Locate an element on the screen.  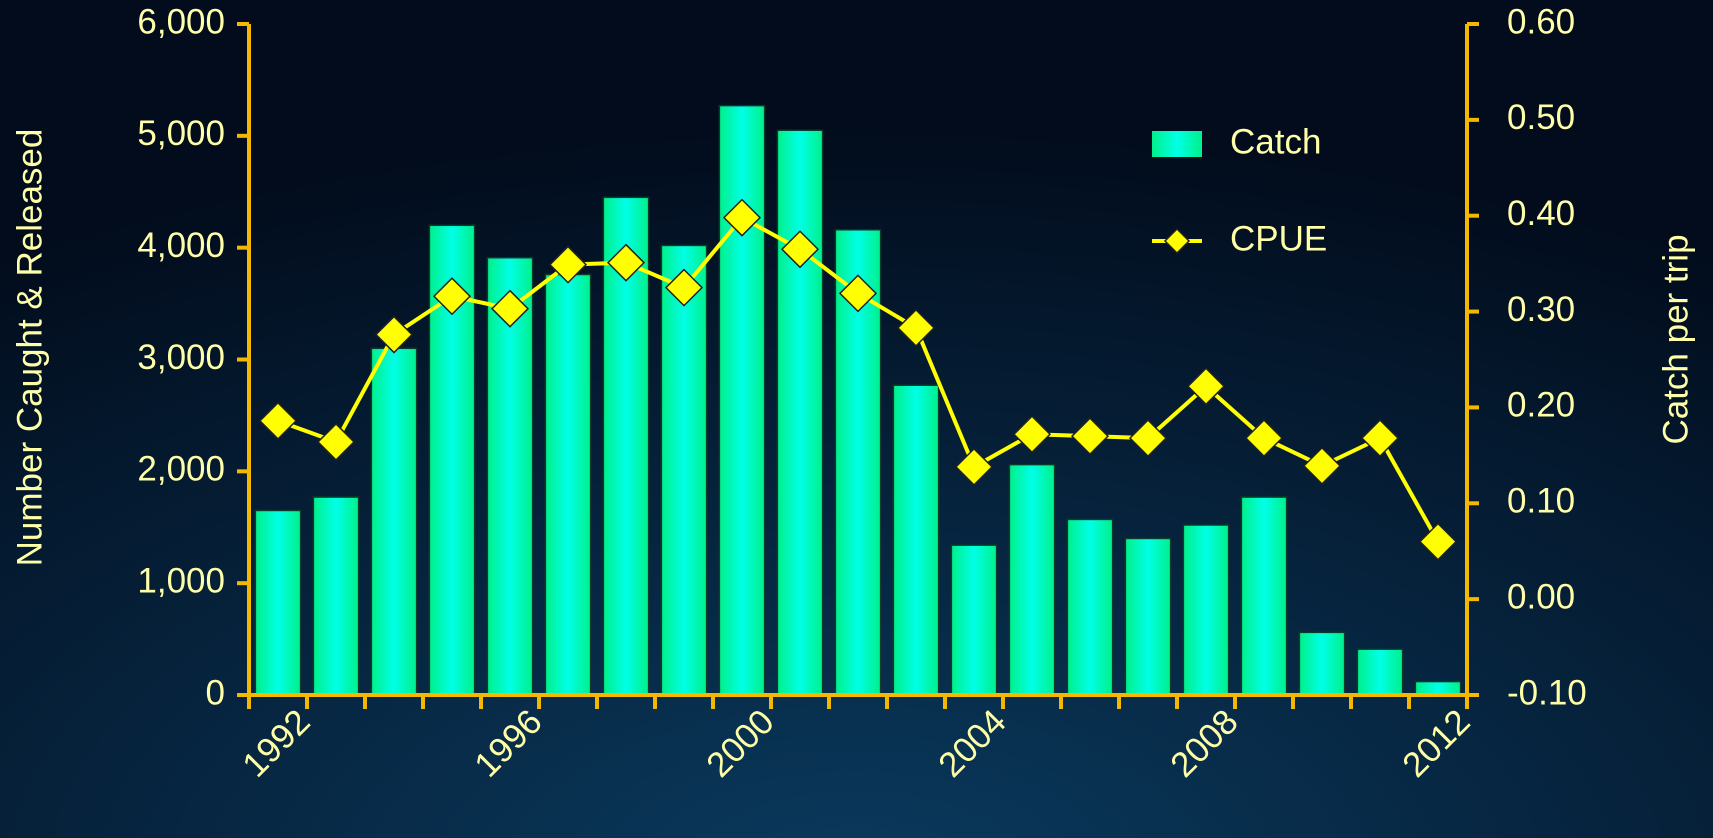
y-tick-label: 0 is located at coordinates (215, 692).